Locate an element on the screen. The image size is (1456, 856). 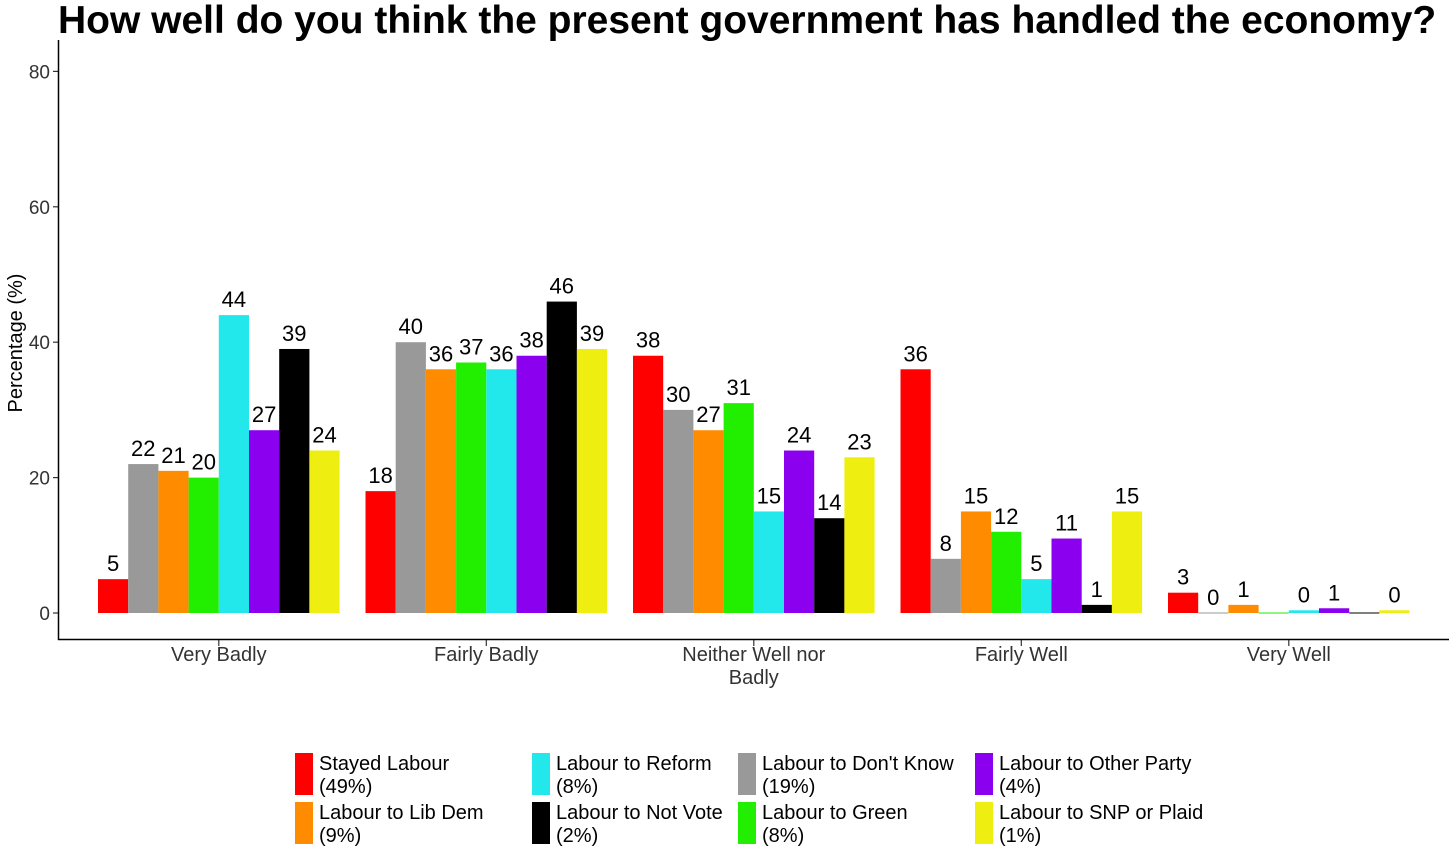
data-label: 12 is located at coordinates (1006, 516).